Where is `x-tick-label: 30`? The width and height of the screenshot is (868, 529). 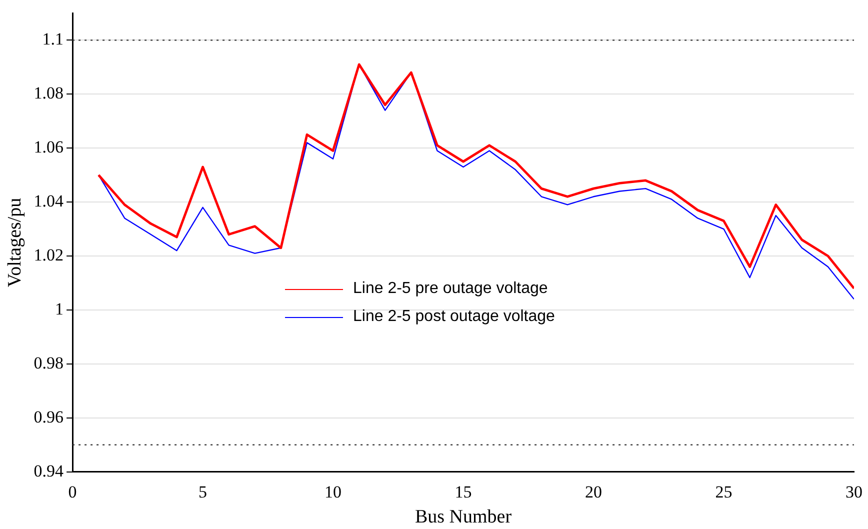 x-tick-label: 30 is located at coordinates (854, 492).